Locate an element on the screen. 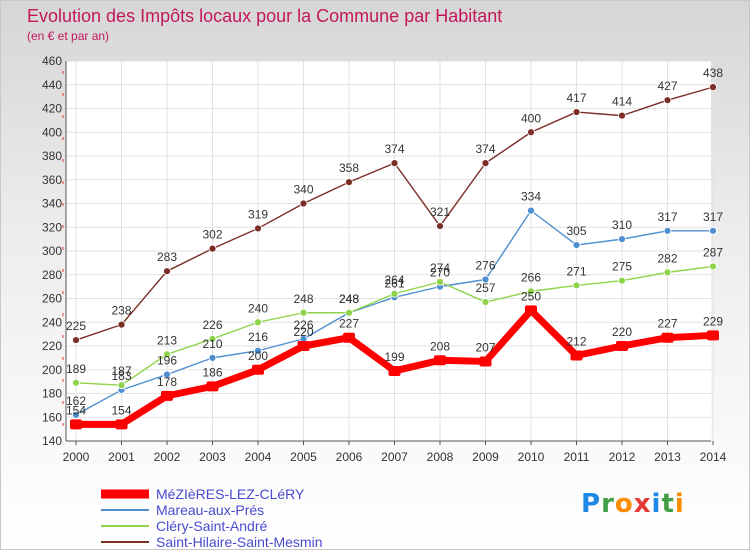  legend-label: Mareau-aux-Prés is located at coordinates (210, 510).